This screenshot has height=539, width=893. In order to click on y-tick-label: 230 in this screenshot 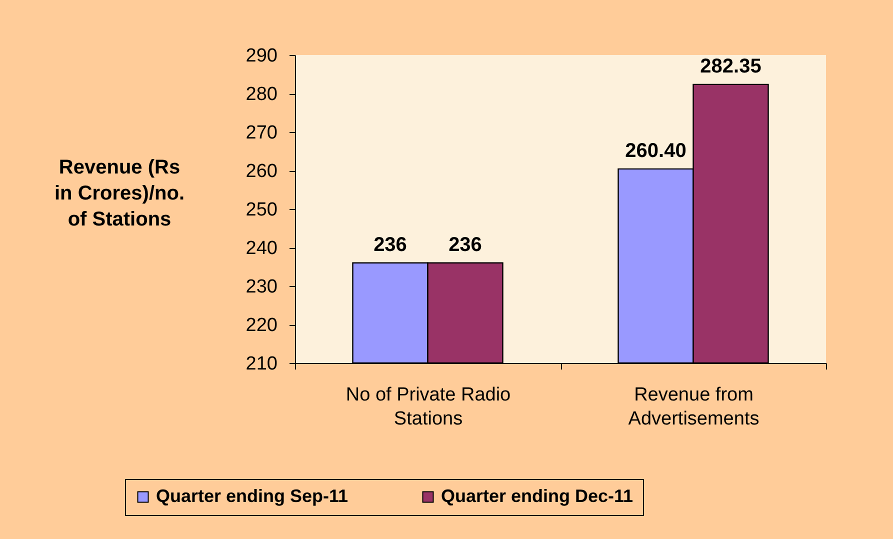, I will do `click(262, 287)`.